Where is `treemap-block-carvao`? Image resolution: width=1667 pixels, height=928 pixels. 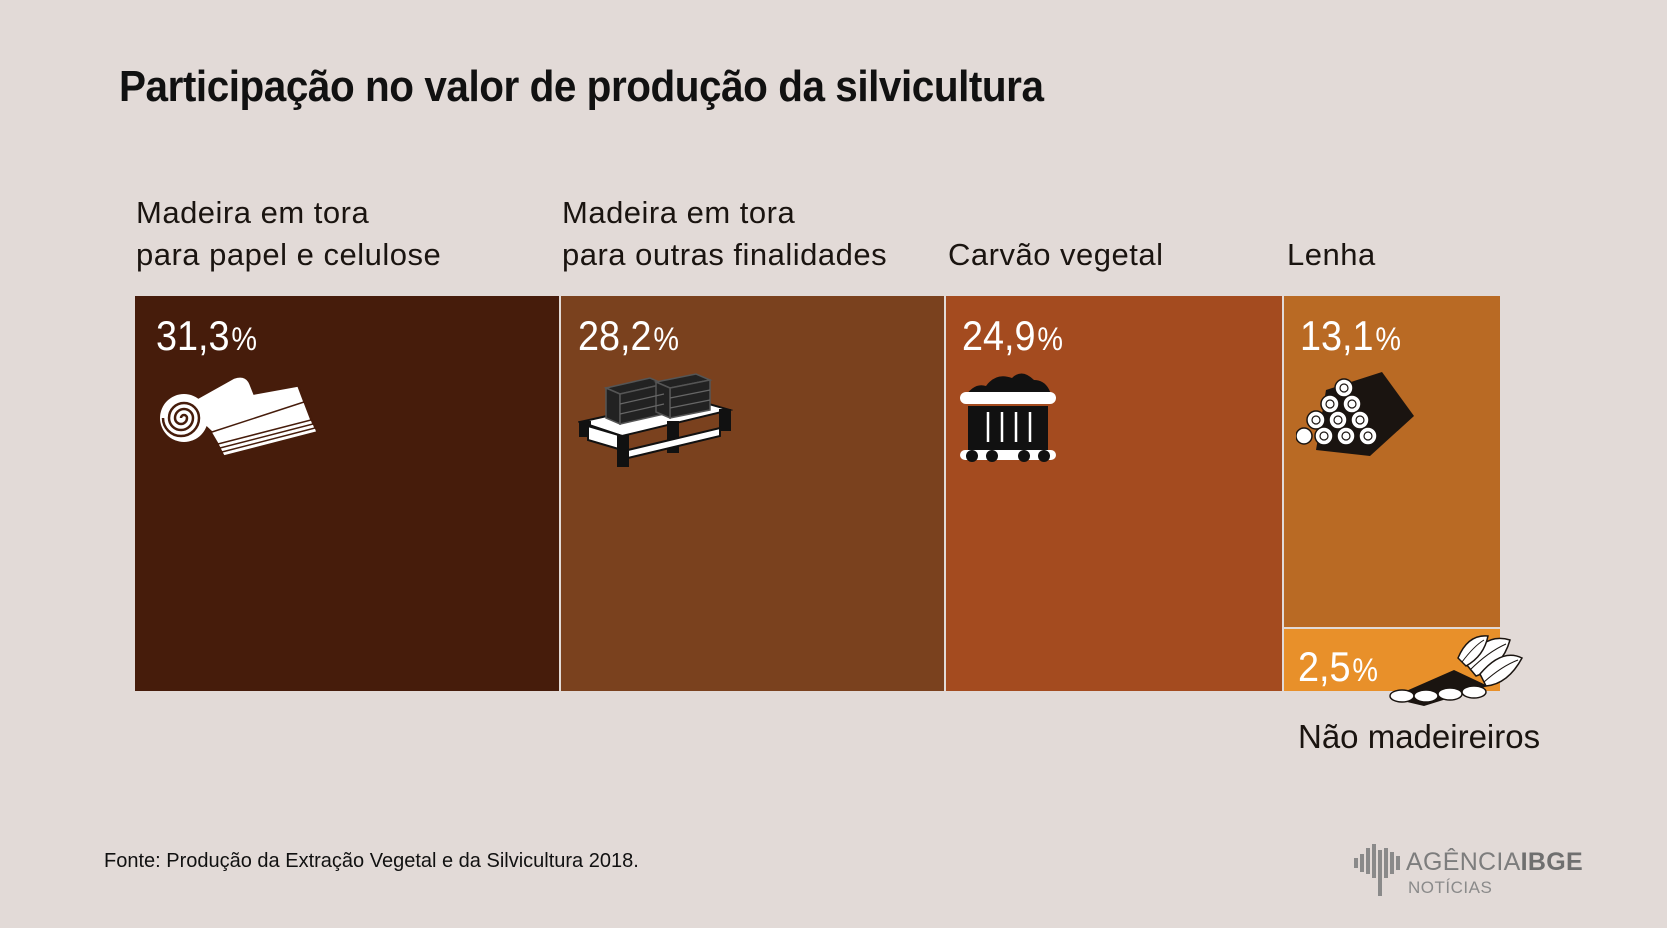 treemap-block-carvao is located at coordinates (1114, 493).